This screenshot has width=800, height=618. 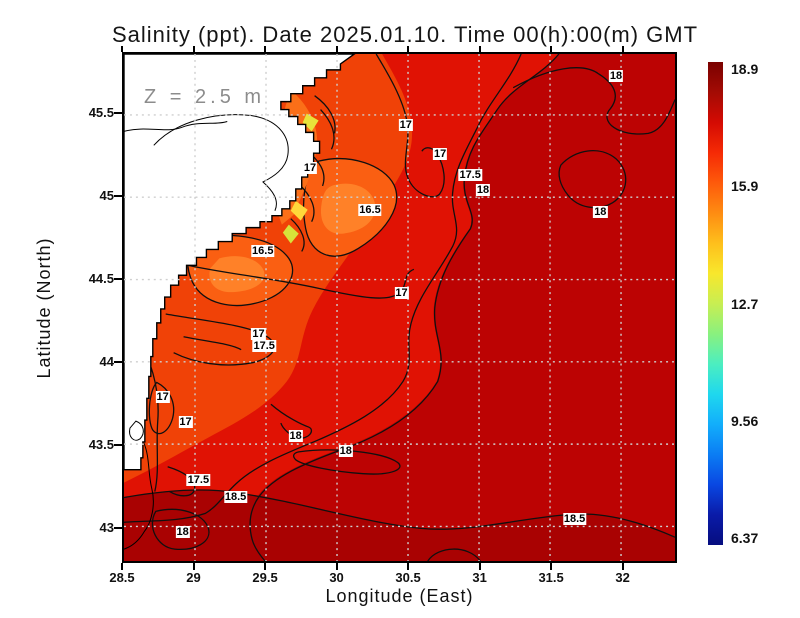 What do you see at coordinates (399, 596) in the screenshot?
I see `x-axis-label: Longitude (East)` at bounding box center [399, 596].